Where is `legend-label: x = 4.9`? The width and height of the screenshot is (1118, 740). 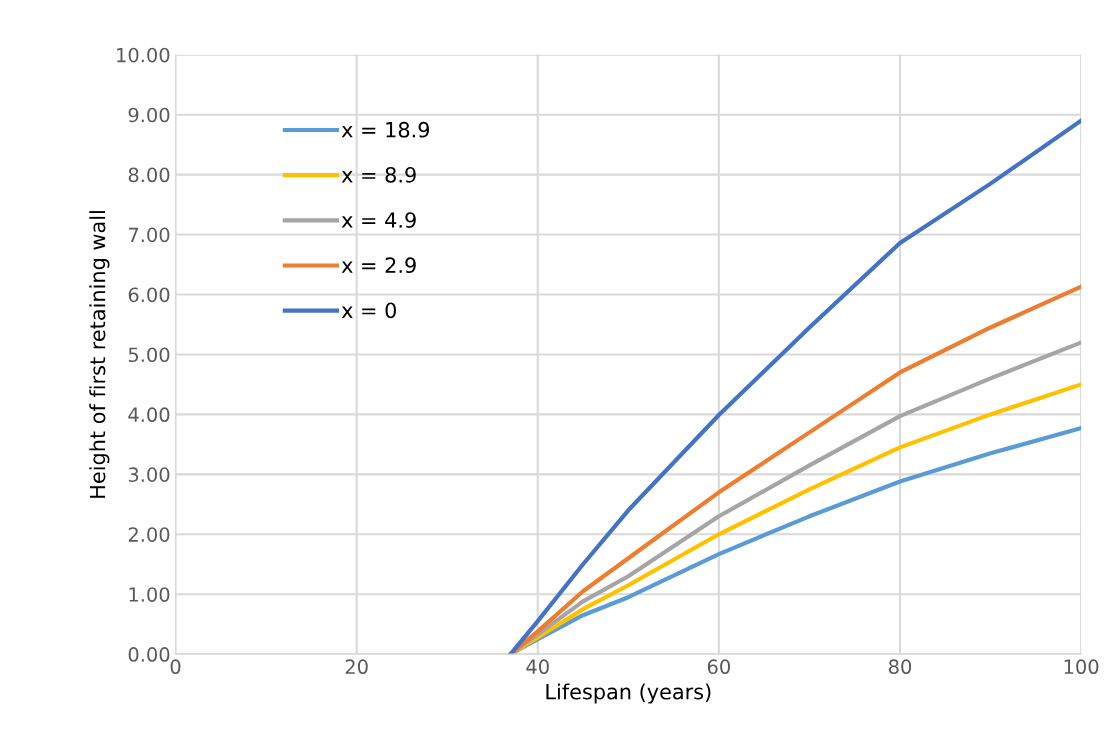
legend-label: x = 4.9 is located at coordinates (378, 220).